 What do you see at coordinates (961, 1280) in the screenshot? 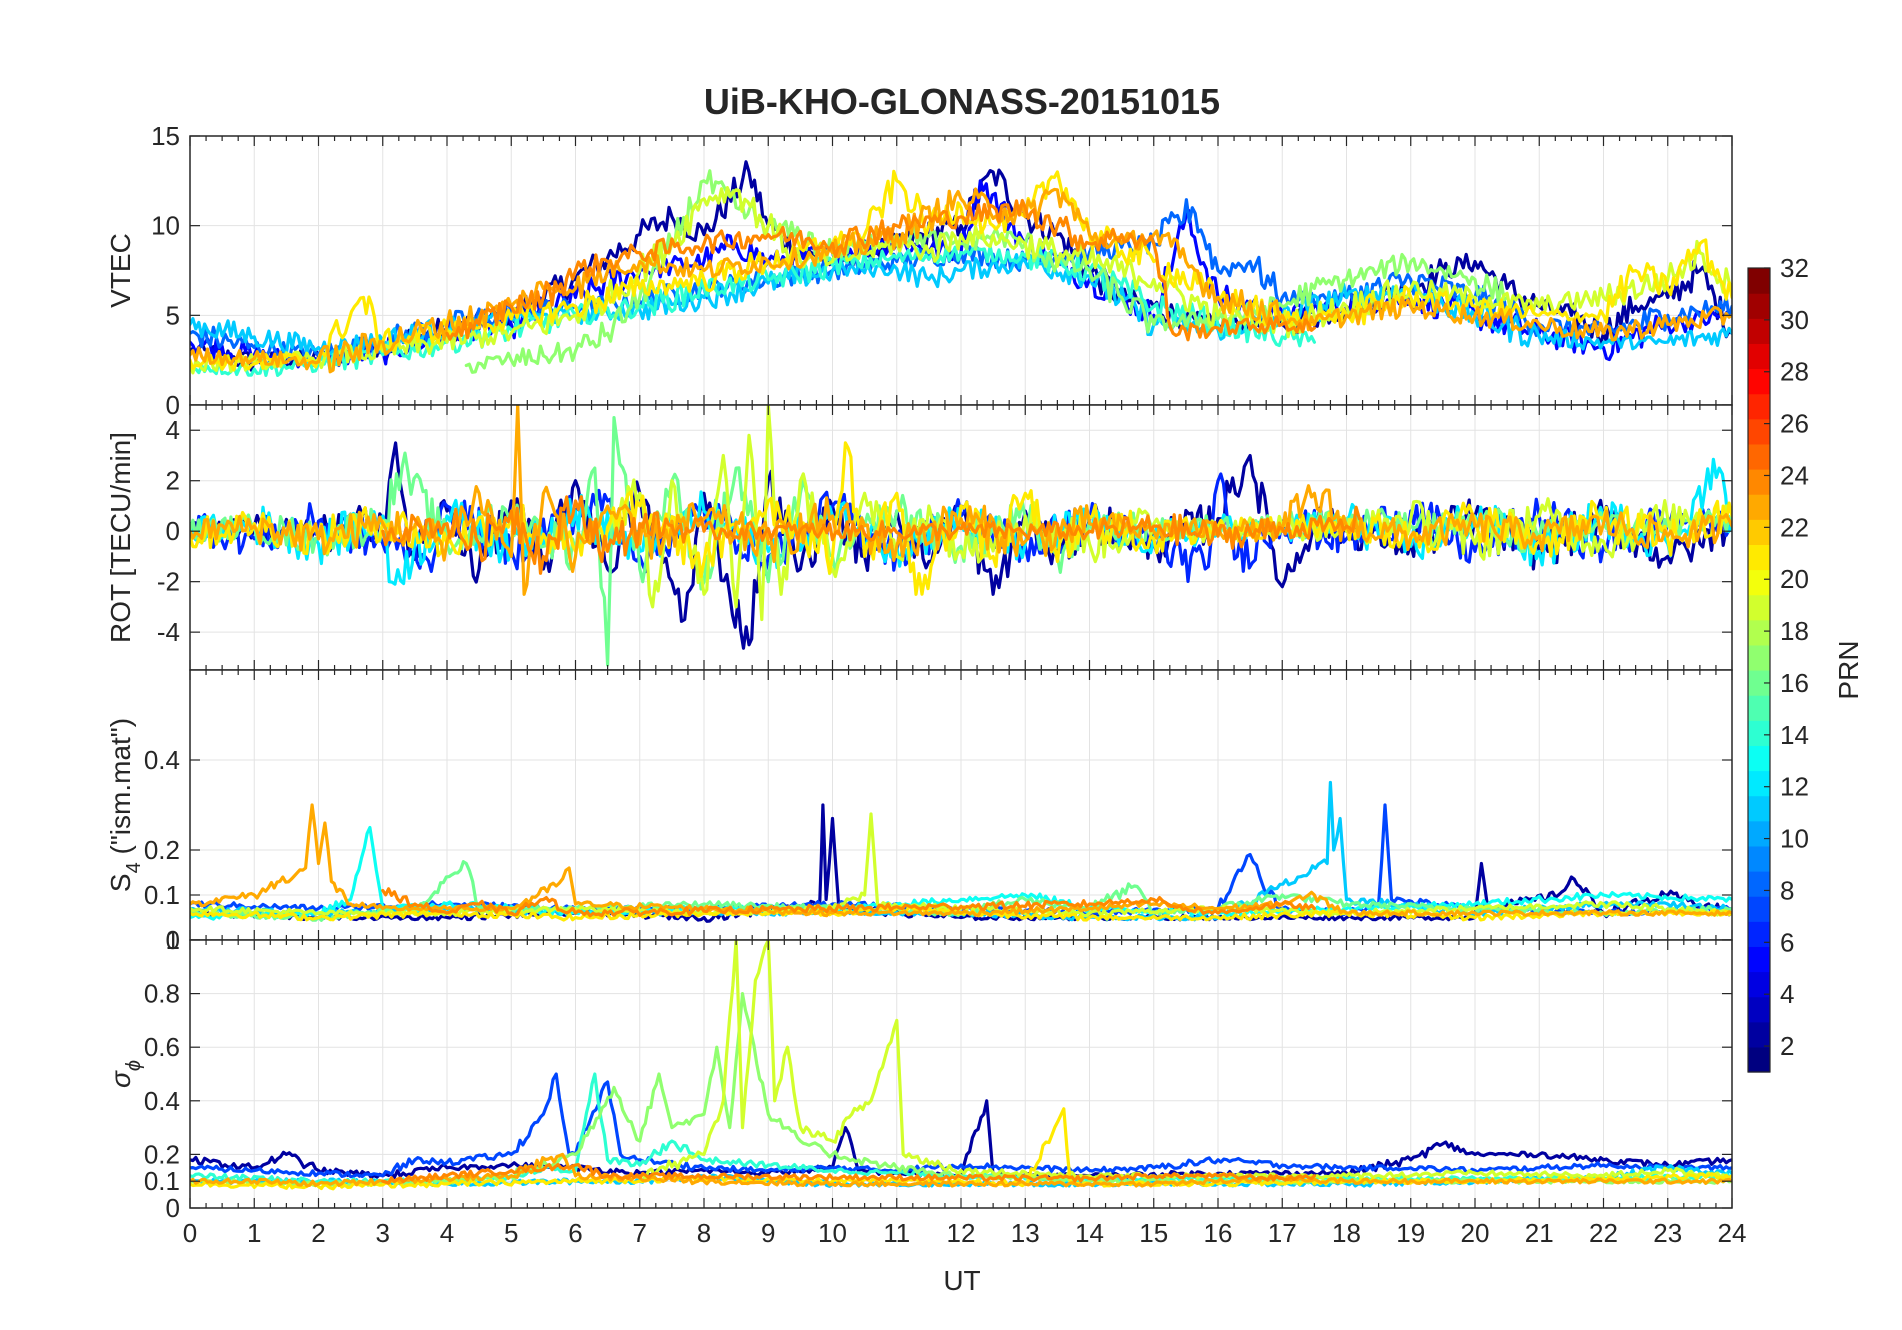
I see `x-axis-label: UT` at bounding box center [961, 1280].